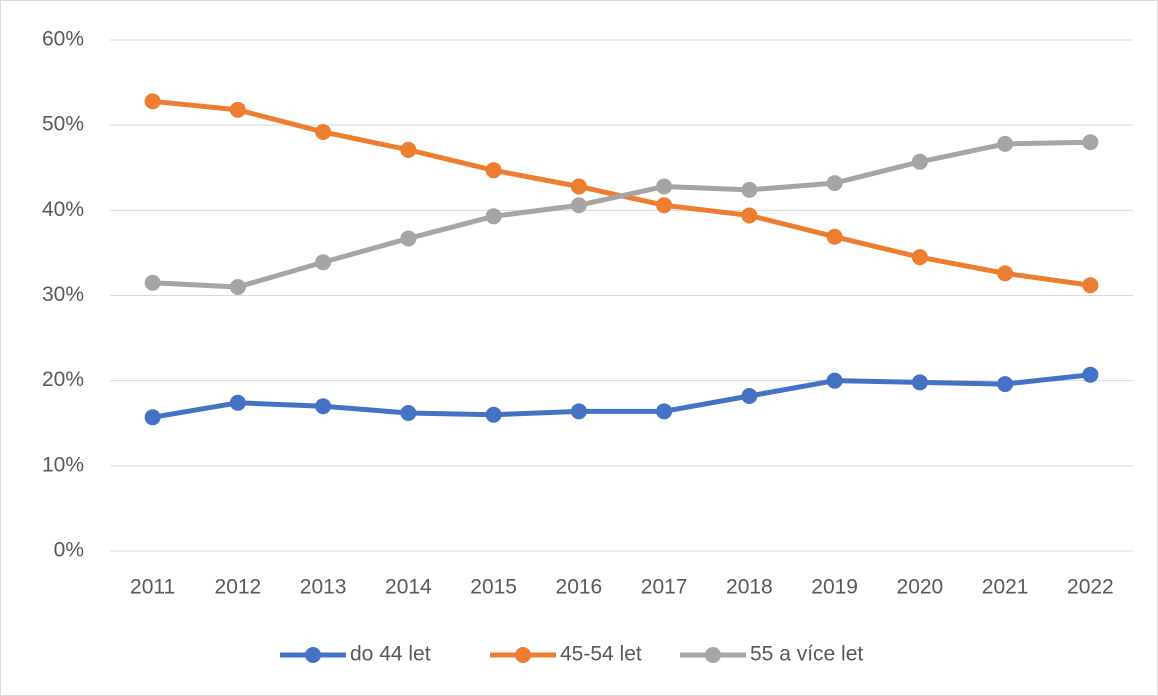 This screenshot has height=696, width=1158. I want to click on x-tick-label: 2012, so click(238, 587).